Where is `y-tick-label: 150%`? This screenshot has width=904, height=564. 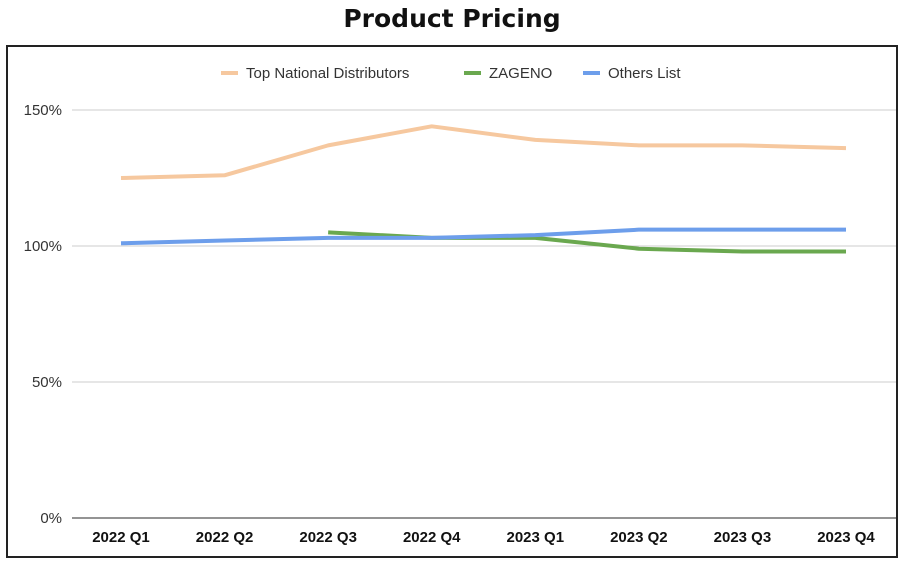 y-tick-label: 150% is located at coordinates (43, 110).